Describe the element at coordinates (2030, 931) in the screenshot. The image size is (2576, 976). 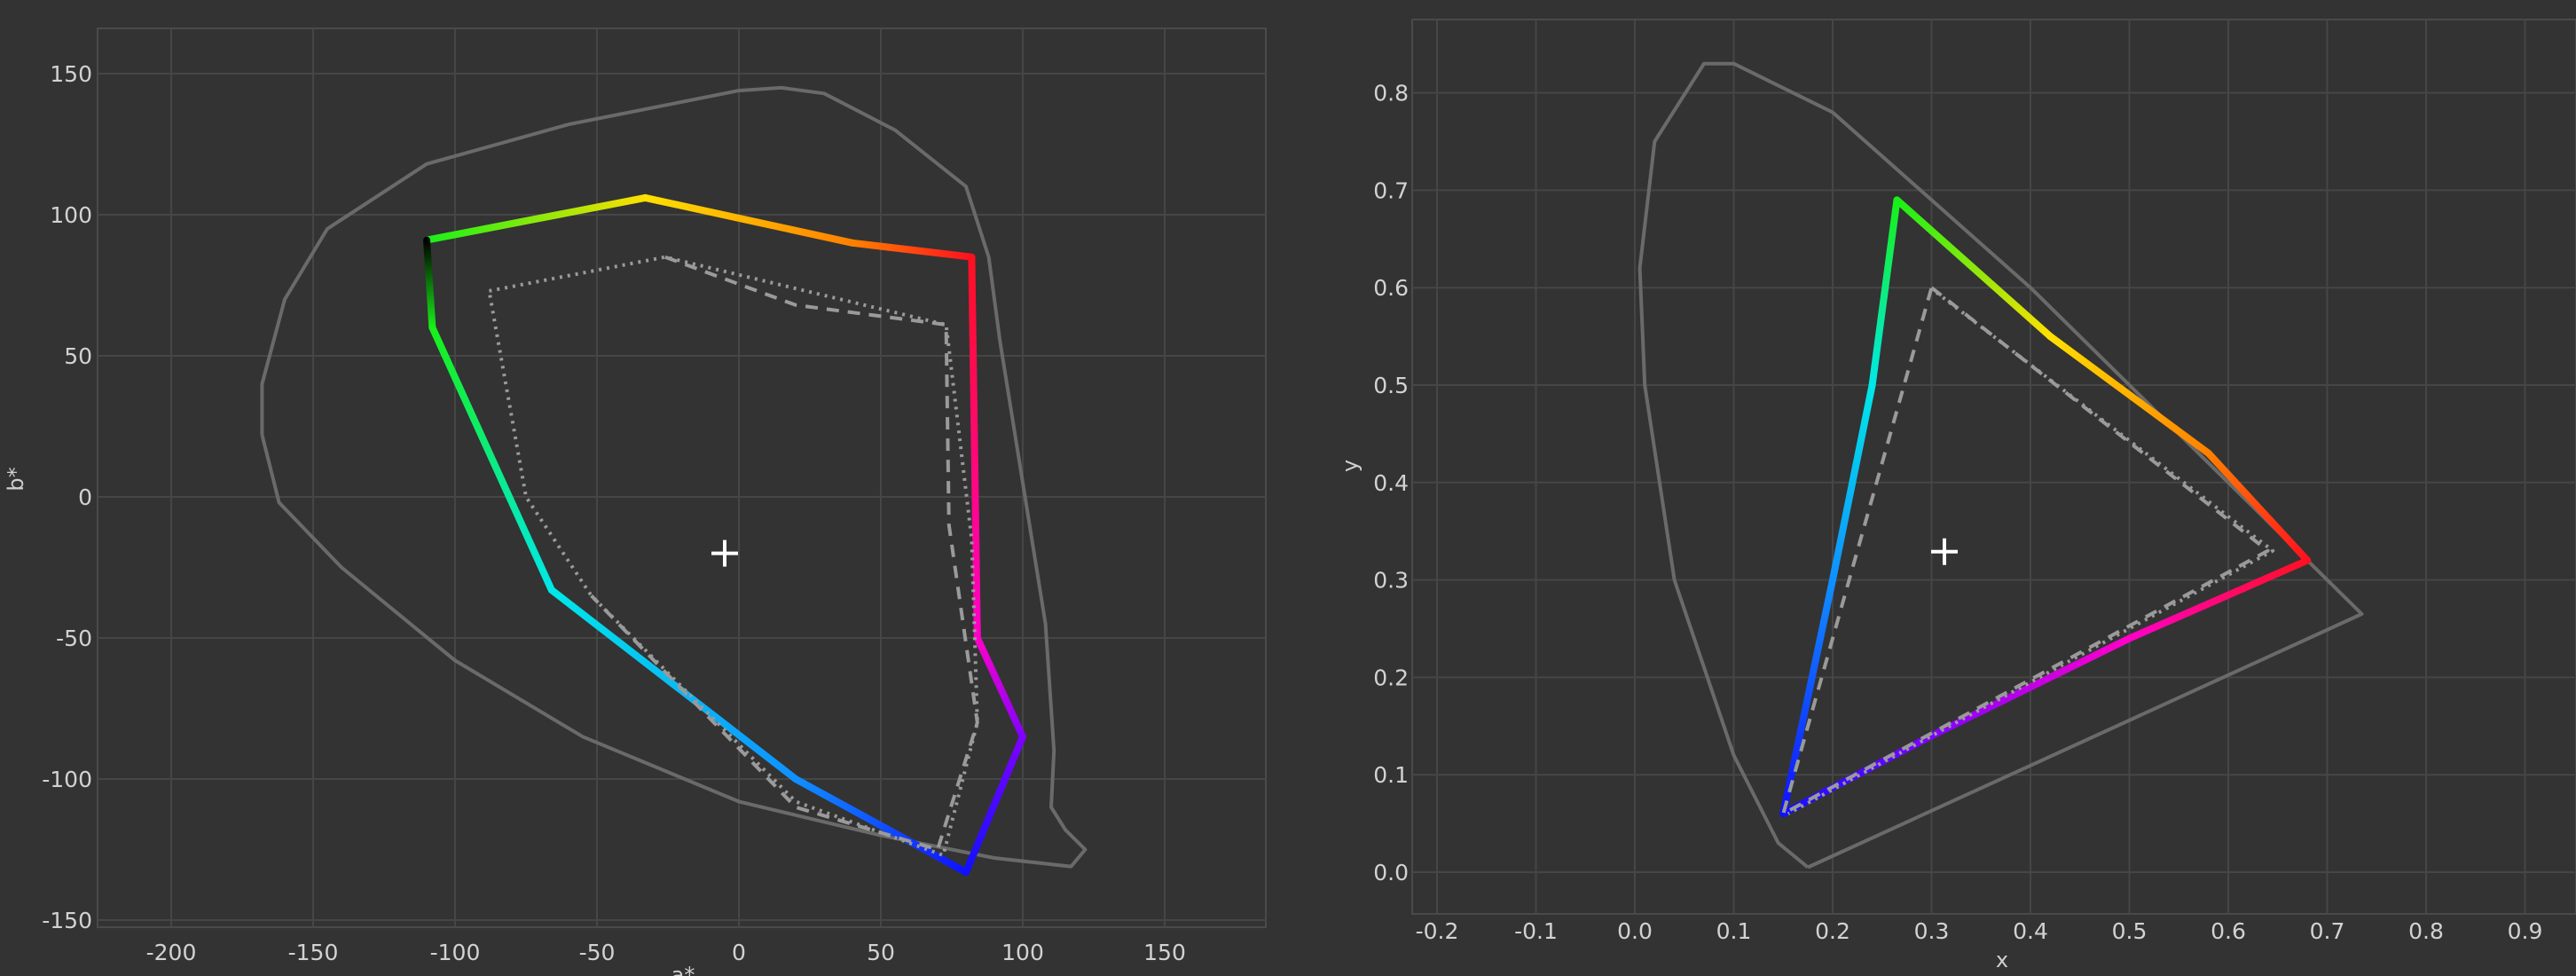
I see `x-tick-label: 0.4` at that location.